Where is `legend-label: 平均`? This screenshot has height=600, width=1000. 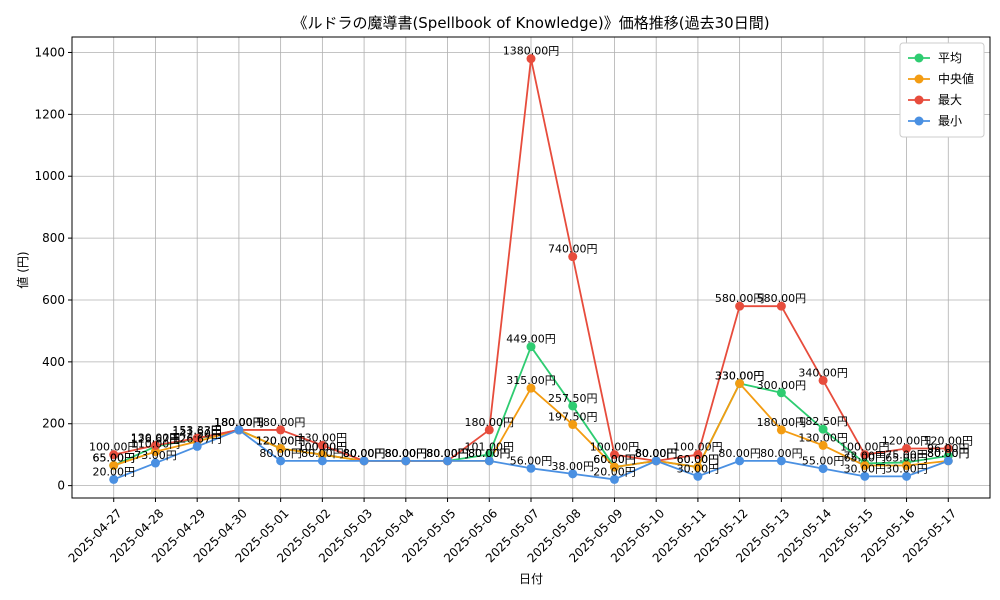
legend-label: 平均 is located at coordinates (950, 58).